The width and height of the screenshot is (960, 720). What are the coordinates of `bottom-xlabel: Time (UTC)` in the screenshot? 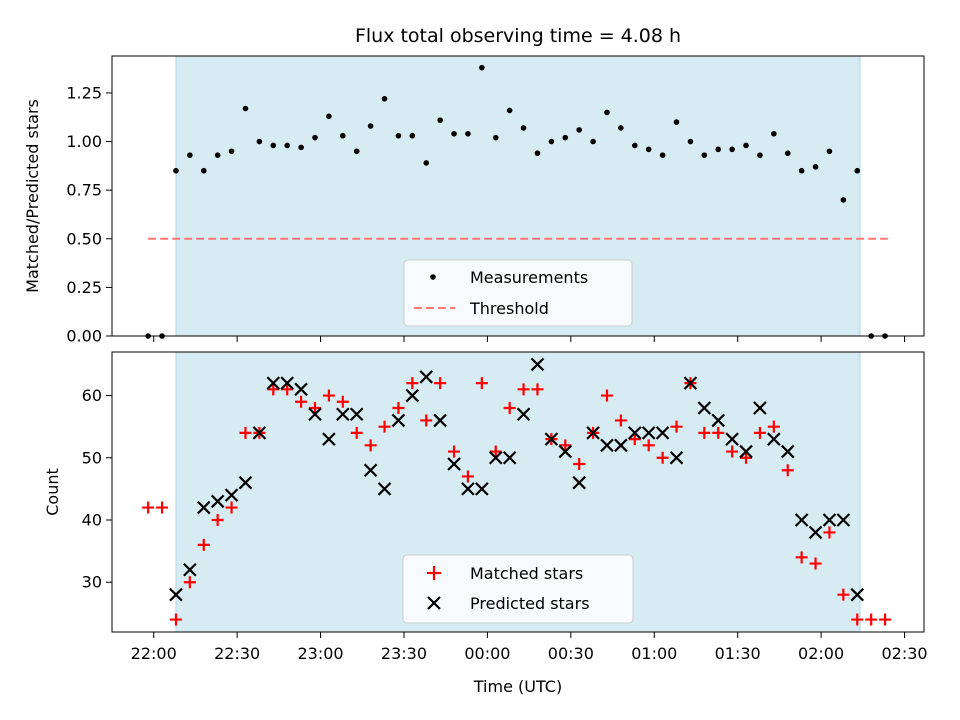 It's located at (517, 686).